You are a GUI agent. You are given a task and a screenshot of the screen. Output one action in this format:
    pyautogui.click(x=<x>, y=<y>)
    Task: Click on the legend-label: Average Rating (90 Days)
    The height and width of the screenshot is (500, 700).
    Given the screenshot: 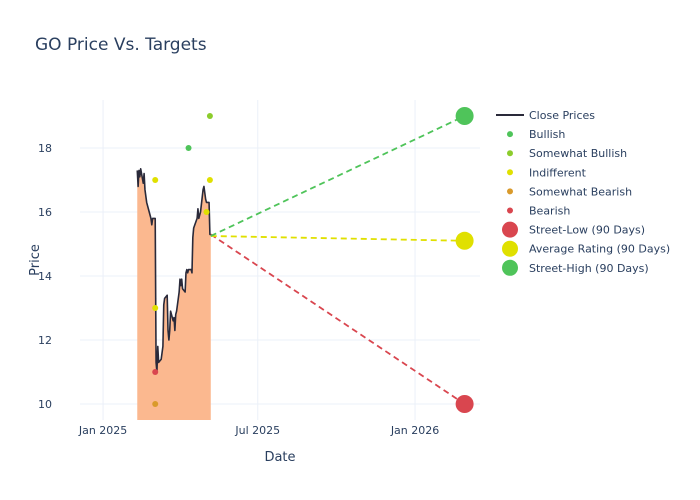 What is the action you would take?
    pyautogui.click(x=599, y=249)
    